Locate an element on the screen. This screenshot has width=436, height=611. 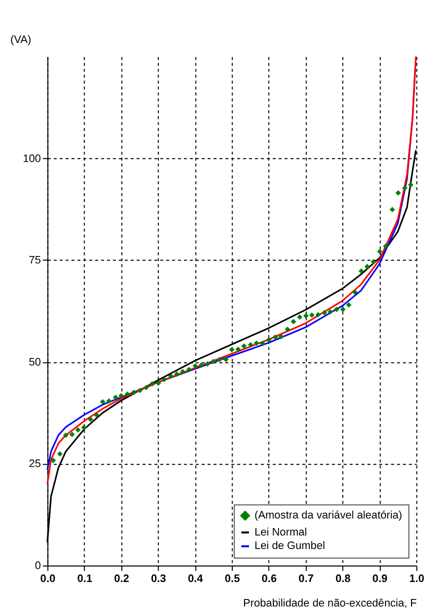
x-tick-label: 0.7 is located at coordinates (306, 578).